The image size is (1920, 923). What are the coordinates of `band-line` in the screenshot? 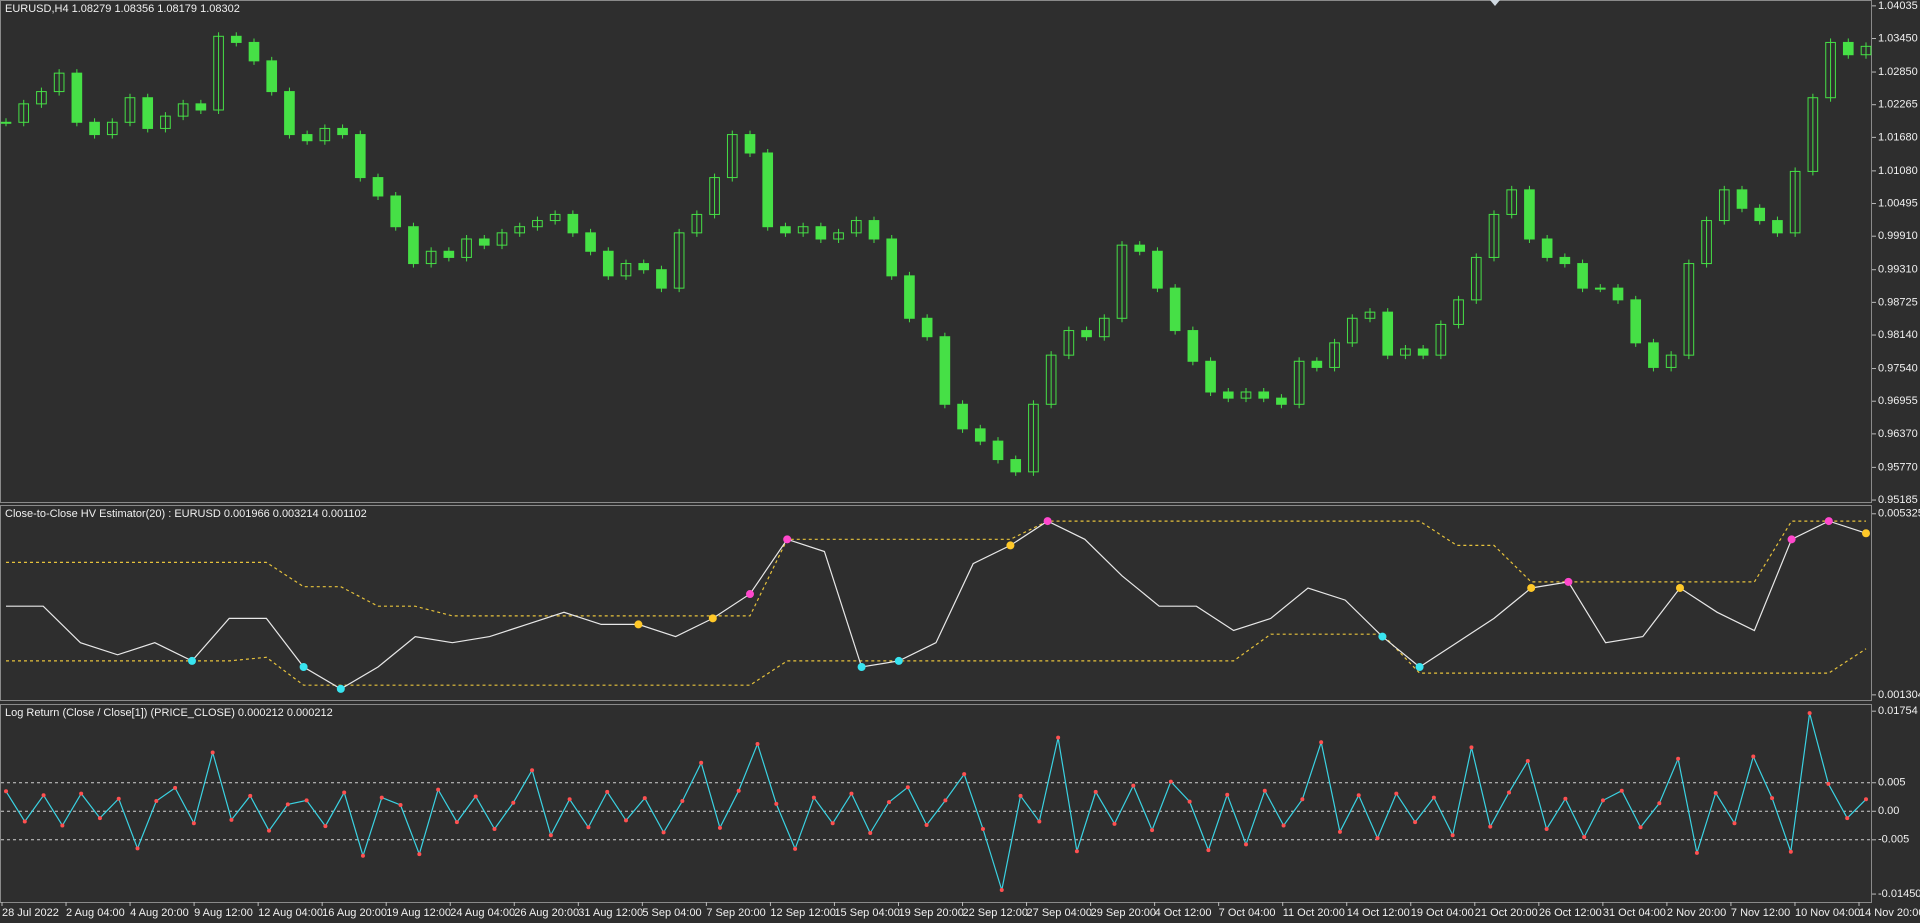 It's located at (936, 659).